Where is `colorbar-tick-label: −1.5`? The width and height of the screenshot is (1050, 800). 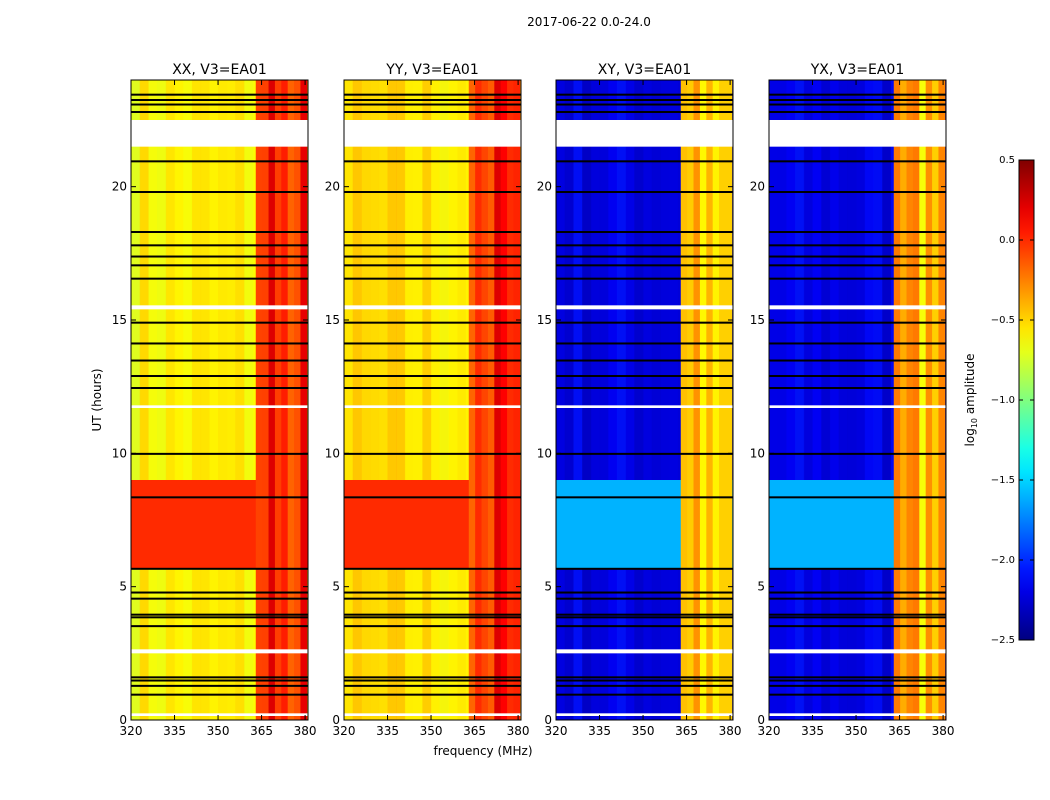
colorbar-tick-label: −1.5 is located at coordinates (1003, 480).